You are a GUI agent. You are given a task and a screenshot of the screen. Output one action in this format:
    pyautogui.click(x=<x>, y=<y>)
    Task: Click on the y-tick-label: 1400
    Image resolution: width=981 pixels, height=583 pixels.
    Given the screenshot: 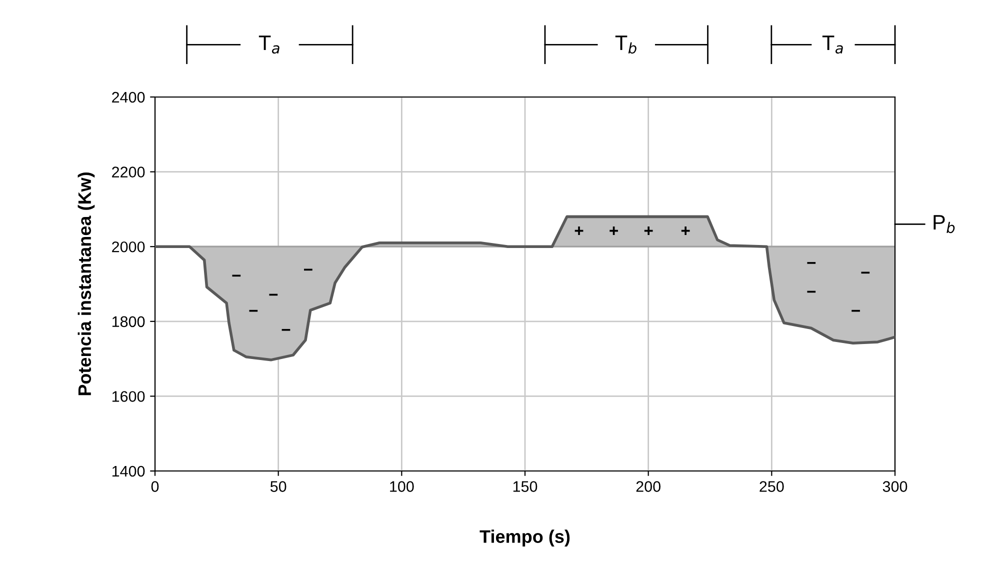 What is the action you would take?
    pyautogui.click(x=128, y=471)
    